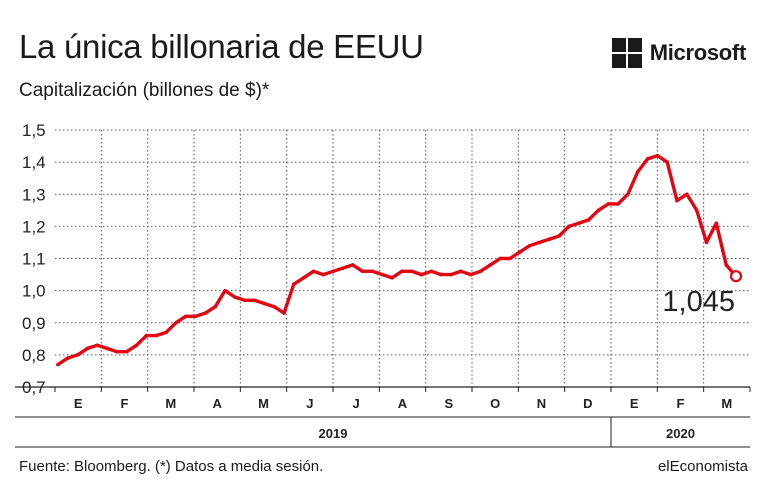  I want to click on month-label: O, so click(495, 403).